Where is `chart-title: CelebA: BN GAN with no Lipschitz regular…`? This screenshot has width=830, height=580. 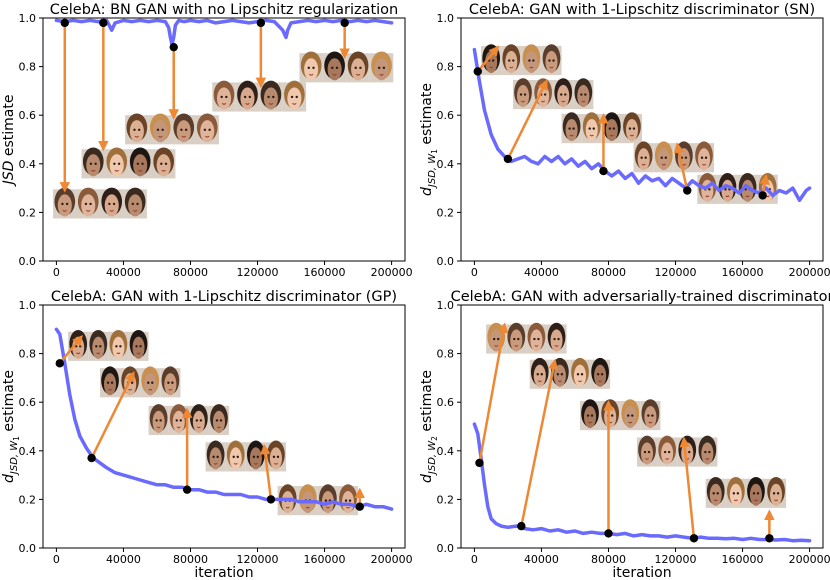
chart-title: CelebA: BN GAN with no Lipschitz regular… is located at coordinates (224, 10).